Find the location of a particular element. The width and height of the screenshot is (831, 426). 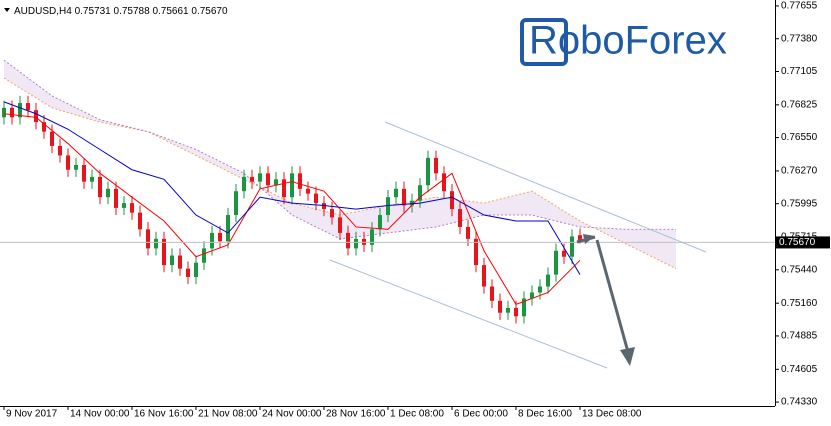

ohlc-high: 0.75788 is located at coordinates (132, 11).